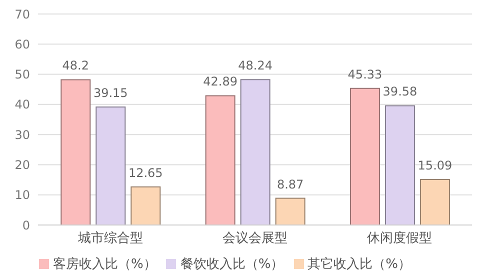 Image resolution: width=480 pixels, height=280 pixels. What do you see at coordinates (109, 238) in the screenshot?
I see `x-tick-label: 城市综合型` at bounding box center [109, 238].